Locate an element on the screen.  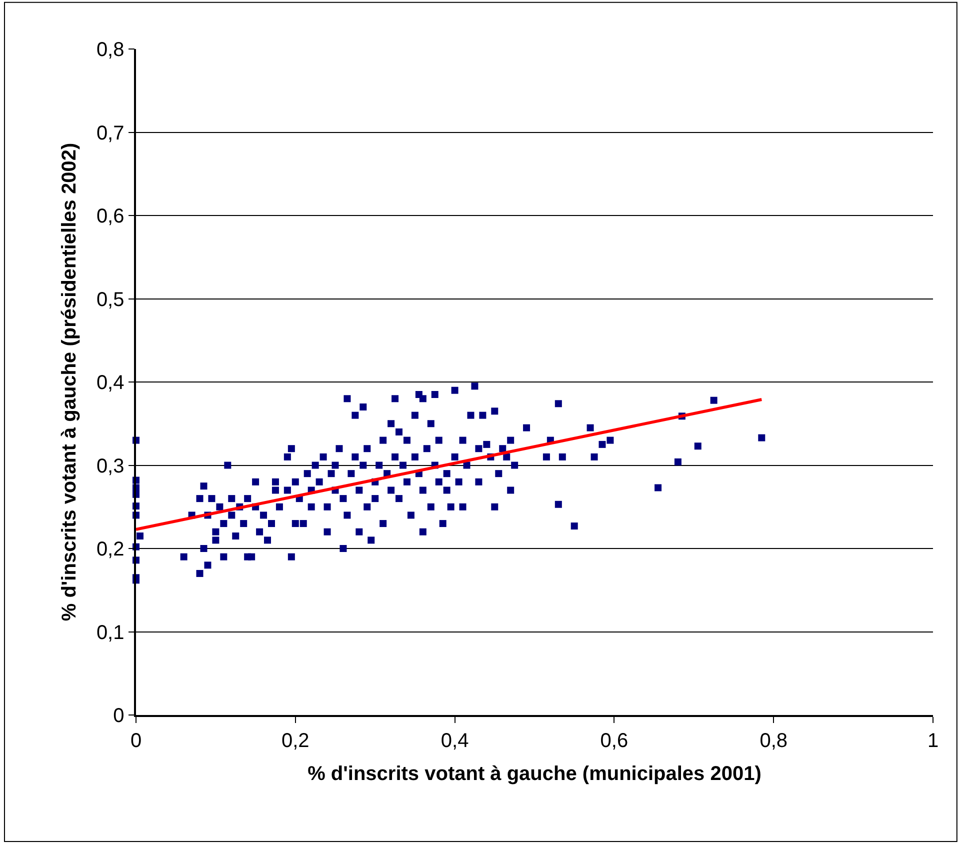
y-tick-label: 0,1 is located at coordinates (110, 633).